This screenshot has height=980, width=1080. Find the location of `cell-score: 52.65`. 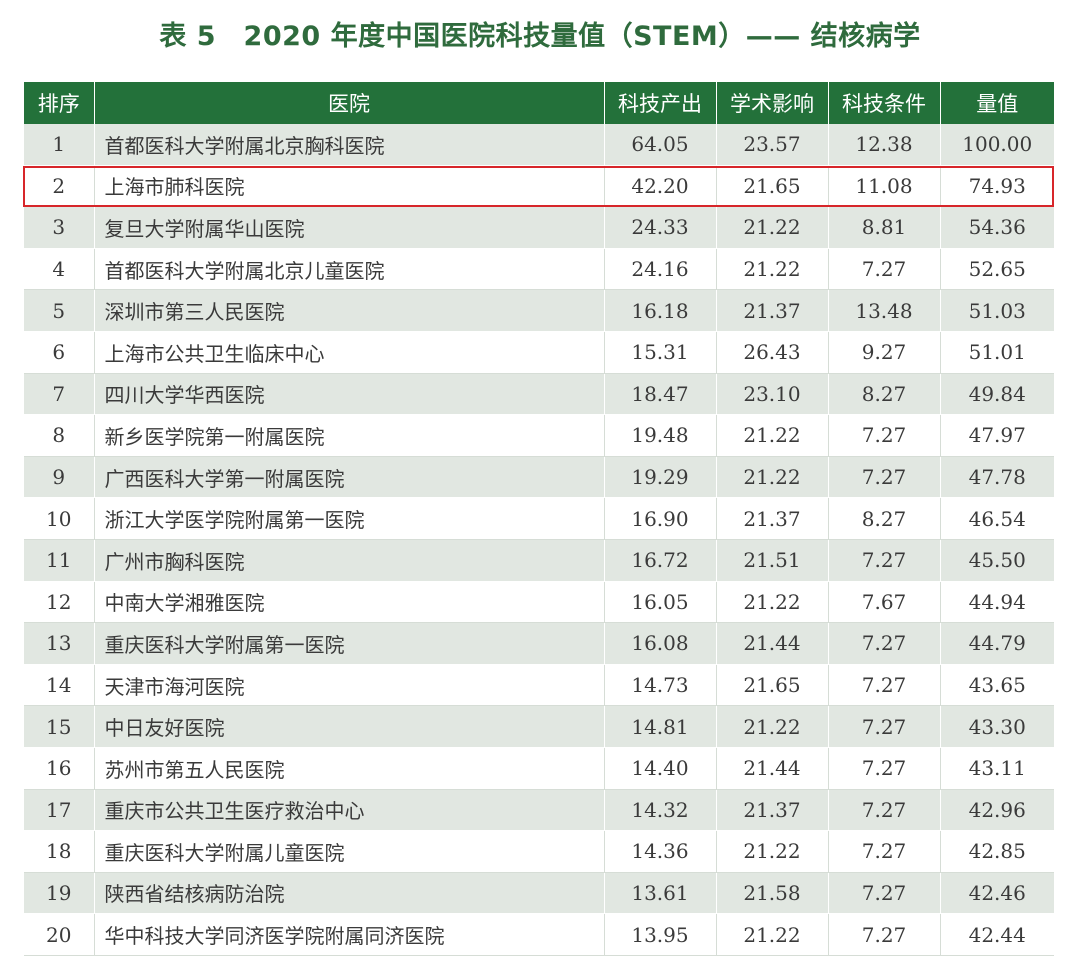

cell-score: 52.65 is located at coordinates (997, 269).